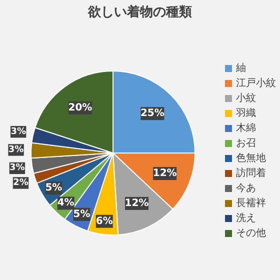 The width and height of the screenshot is (280, 280). I want to click on data-label: 25%, so click(152, 114).